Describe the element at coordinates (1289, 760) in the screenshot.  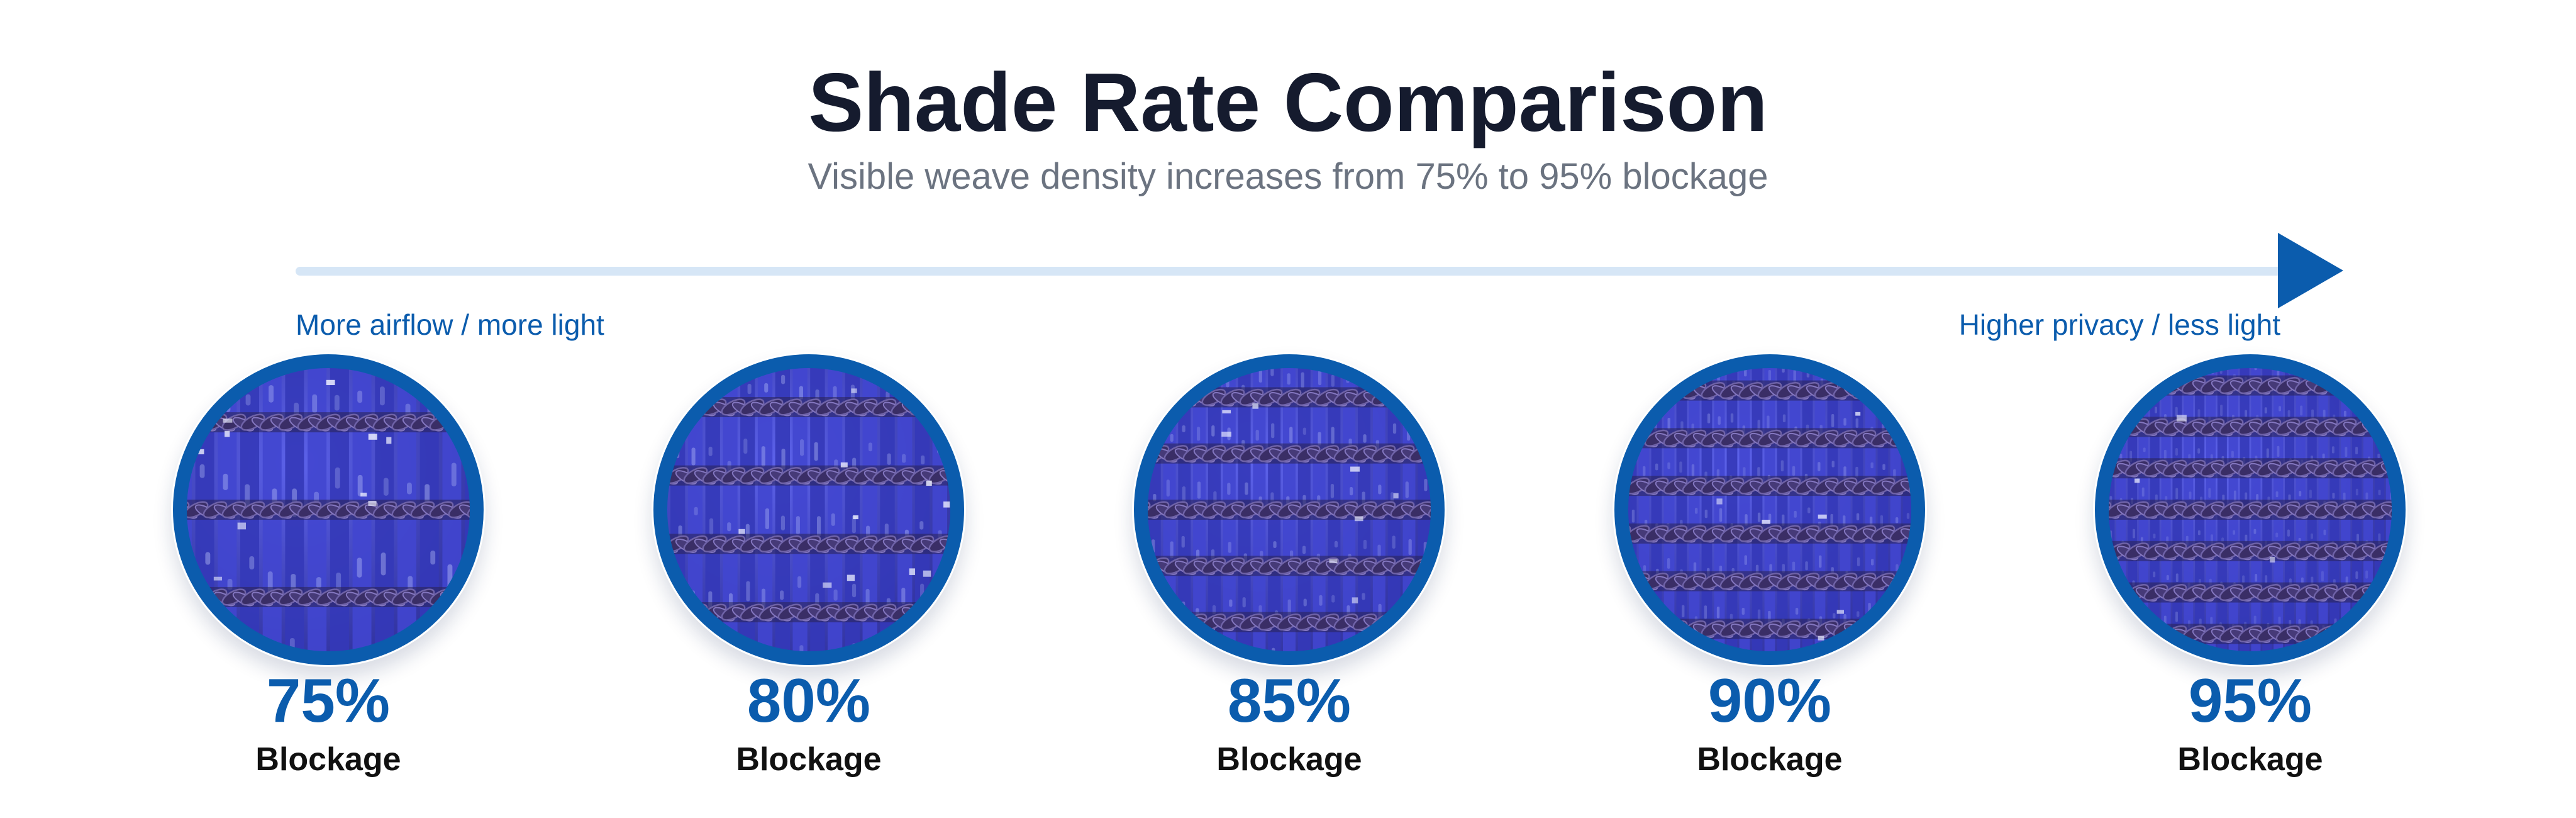
I see `blockage-label-85: Blockage` at that location.